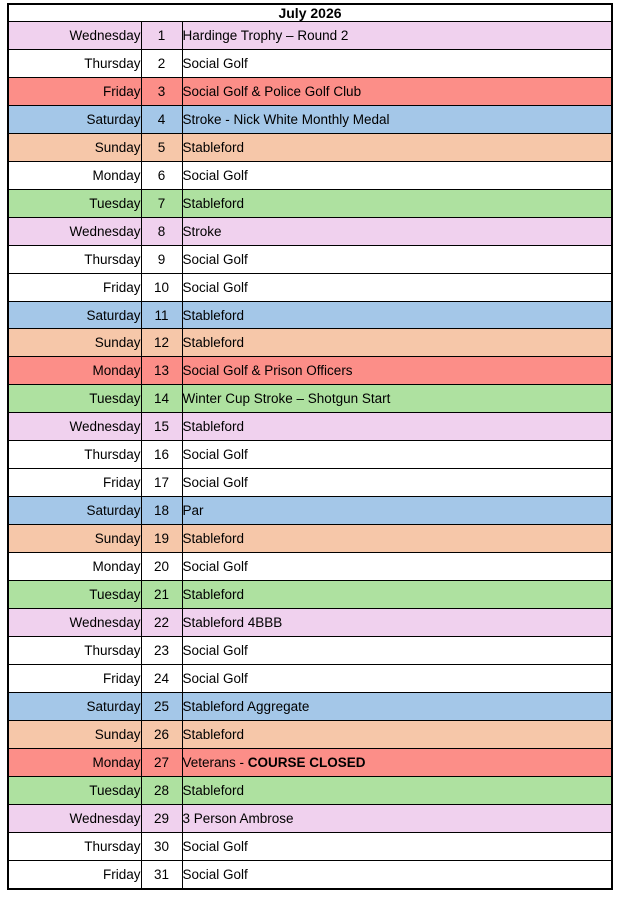 This screenshot has width=618, height=898. Describe the element at coordinates (193, 511) in the screenshot. I see `event-text: Par` at that location.